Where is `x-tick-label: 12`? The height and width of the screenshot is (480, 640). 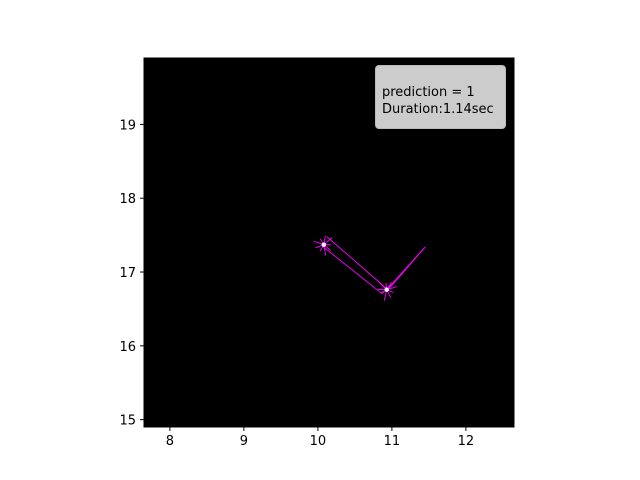 x-tick-label: 12 is located at coordinates (466, 441).